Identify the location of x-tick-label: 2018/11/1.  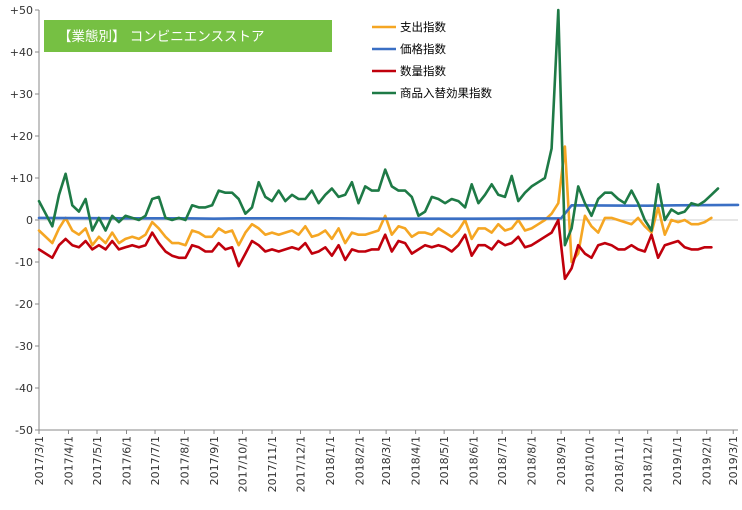
(619, 464).